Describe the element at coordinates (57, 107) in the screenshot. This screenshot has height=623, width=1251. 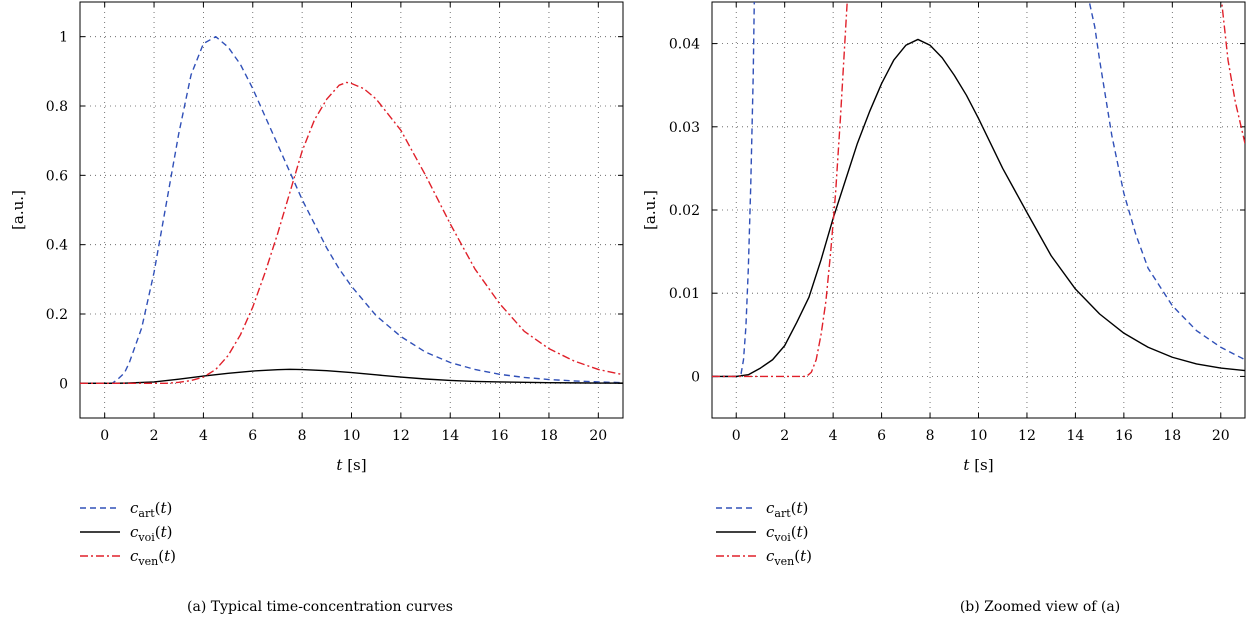
I see `y-tick-label: 0.8` at that location.